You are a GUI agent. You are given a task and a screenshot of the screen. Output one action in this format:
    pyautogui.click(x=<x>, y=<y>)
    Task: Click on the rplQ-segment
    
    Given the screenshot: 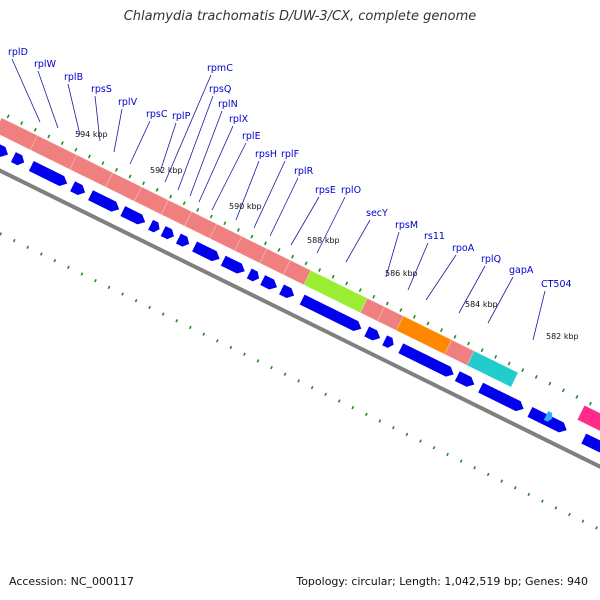 What is the action you would take?
    pyautogui.click(x=492, y=369)
    